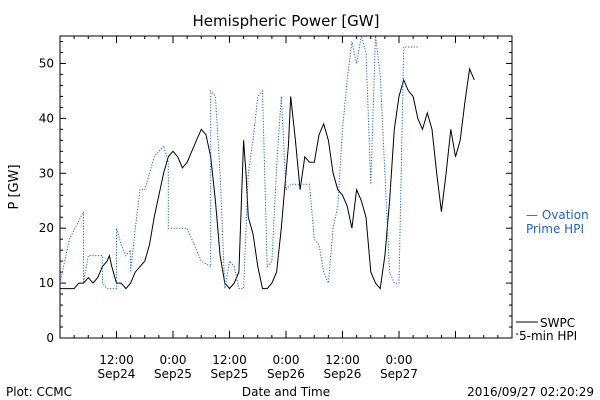  Describe the element at coordinates (46, 173) in the screenshot. I see `y-tick-label: 30` at that location.